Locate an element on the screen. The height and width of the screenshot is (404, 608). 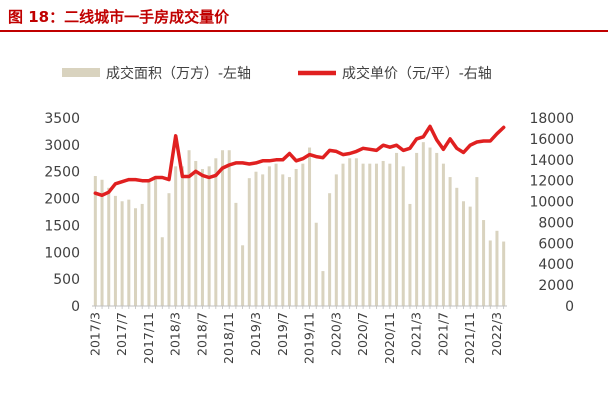
legend-label-bar: 成交面积（万方）-左轴 is located at coordinates (178, 73).